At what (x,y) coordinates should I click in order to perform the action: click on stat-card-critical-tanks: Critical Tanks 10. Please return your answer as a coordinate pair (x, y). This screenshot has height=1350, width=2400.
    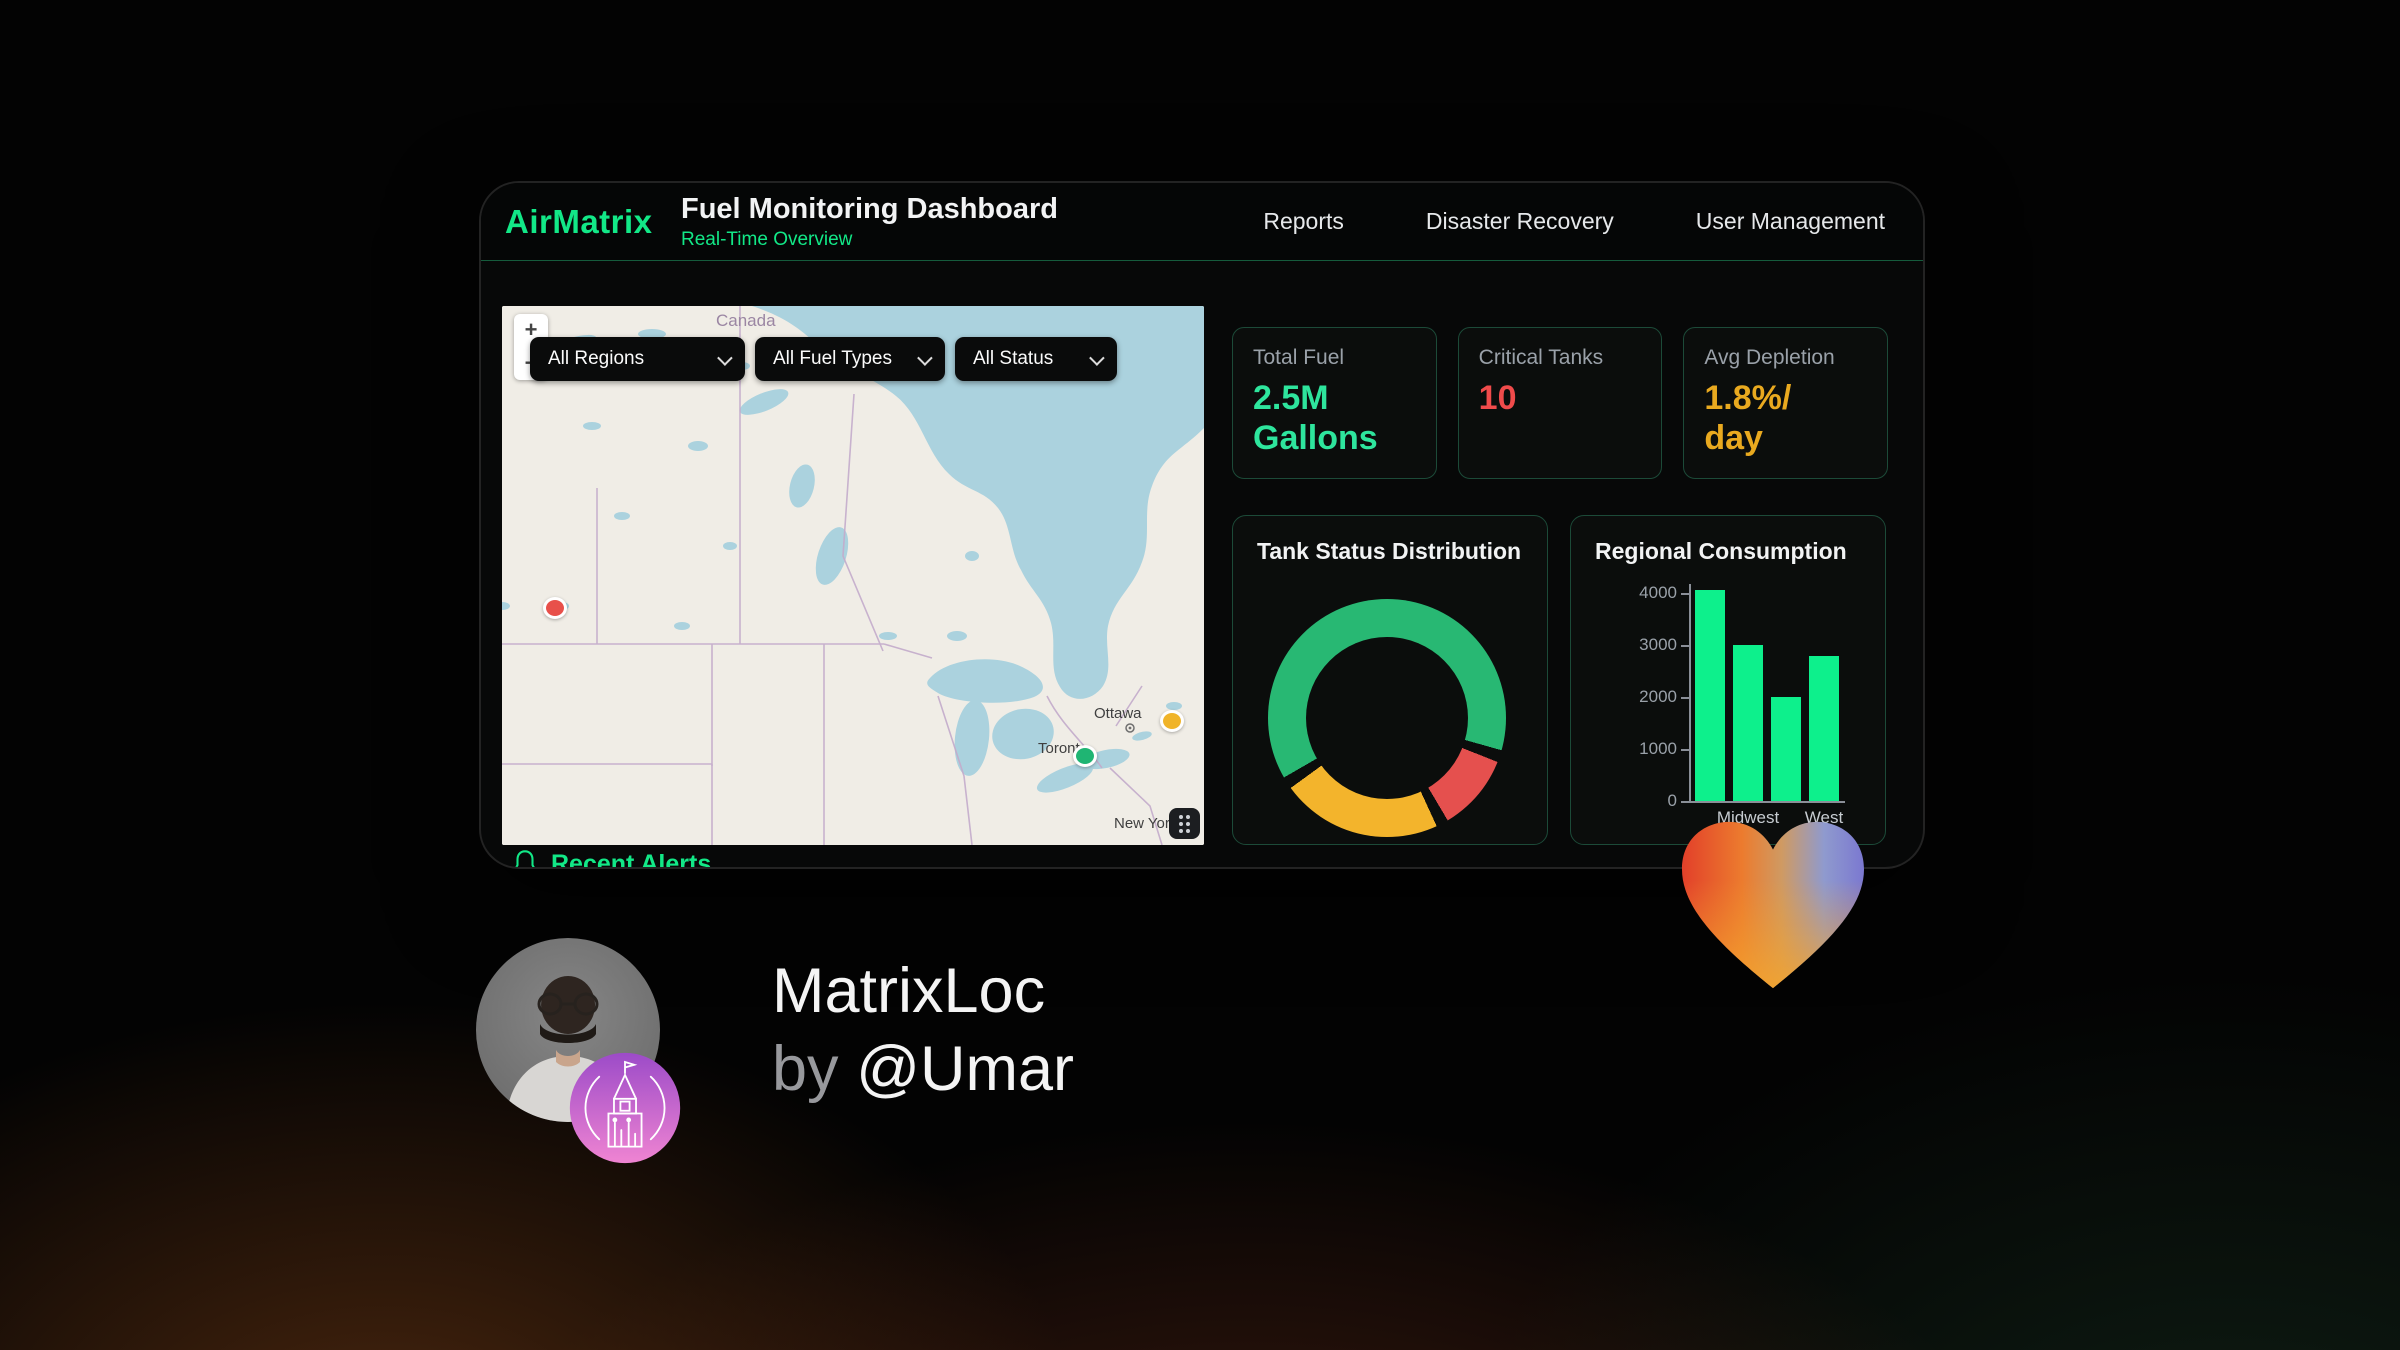
    Looking at the image, I should click on (1560, 403).